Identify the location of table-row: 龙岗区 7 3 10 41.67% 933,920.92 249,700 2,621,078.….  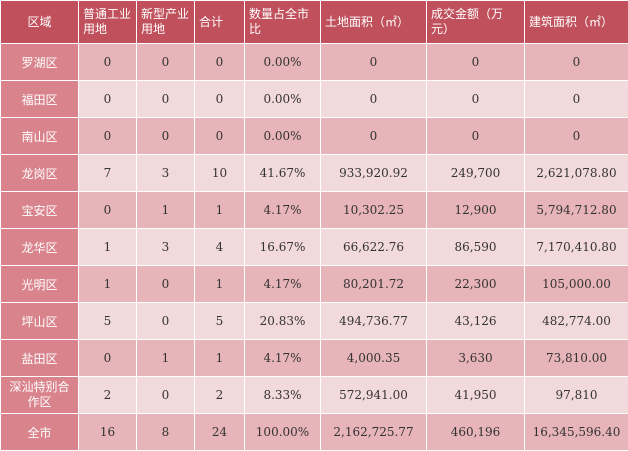
(314, 173).